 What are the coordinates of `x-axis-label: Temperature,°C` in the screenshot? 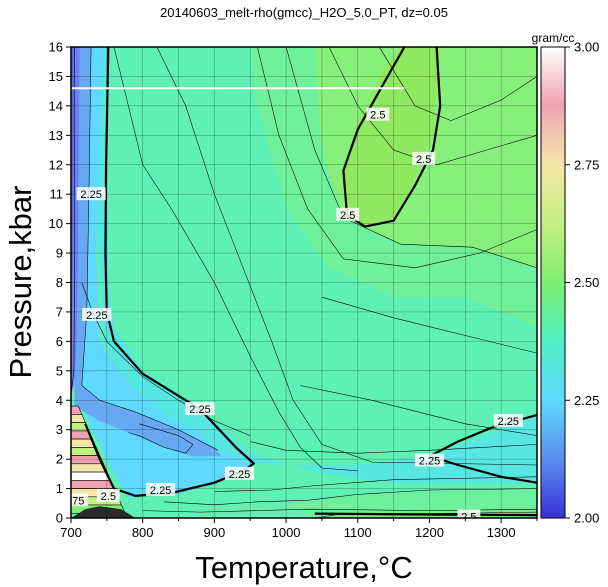 It's located at (303, 567).